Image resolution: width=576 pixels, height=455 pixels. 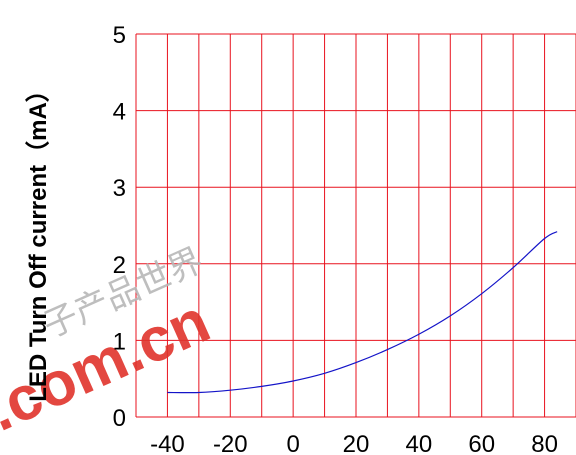 I want to click on y-tick-labels: 0 1 2 3 4 5, so click(x=119, y=227).